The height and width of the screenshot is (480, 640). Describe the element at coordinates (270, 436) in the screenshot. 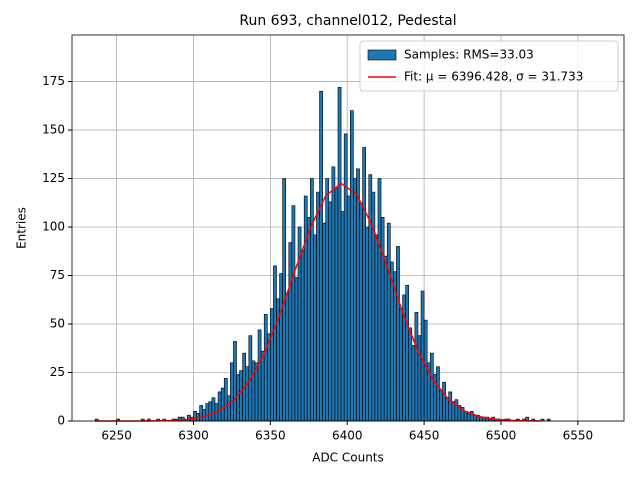

I see `x-tick-label: 6350` at that location.